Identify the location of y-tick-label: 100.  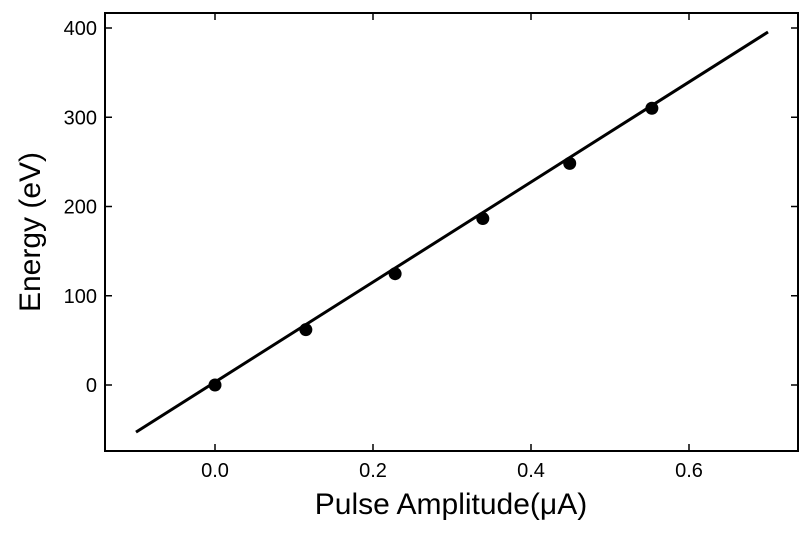
(80, 297).